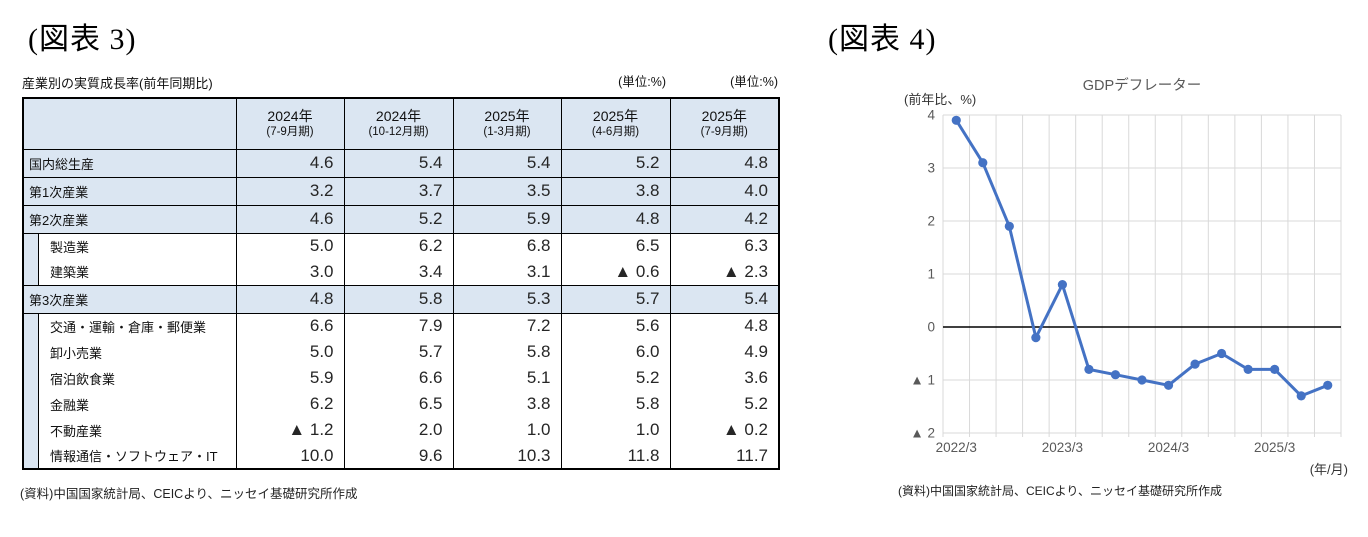  What do you see at coordinates (931, 274) in the screenshot?
I see `y-tick-label: 1` at bounding box center [931, 274].